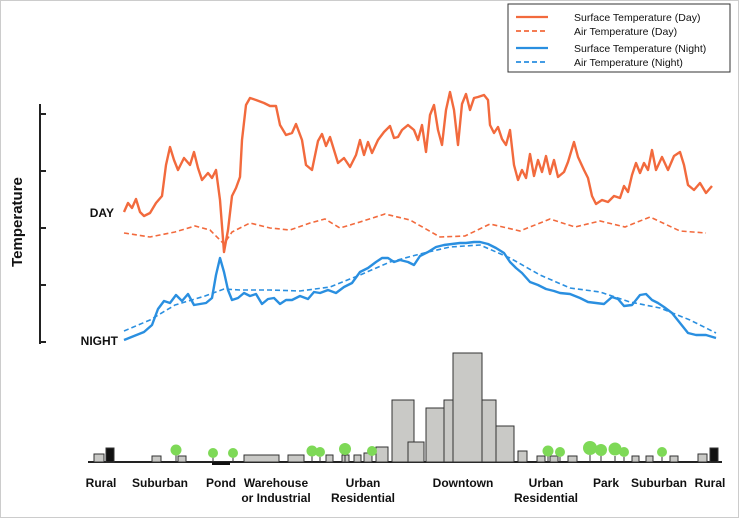  What do you see at coordinates (625, 32) in the screenshot?
I see `legend-label-air-day: Air Temperature (Day)` at bounding box center [625, 32].